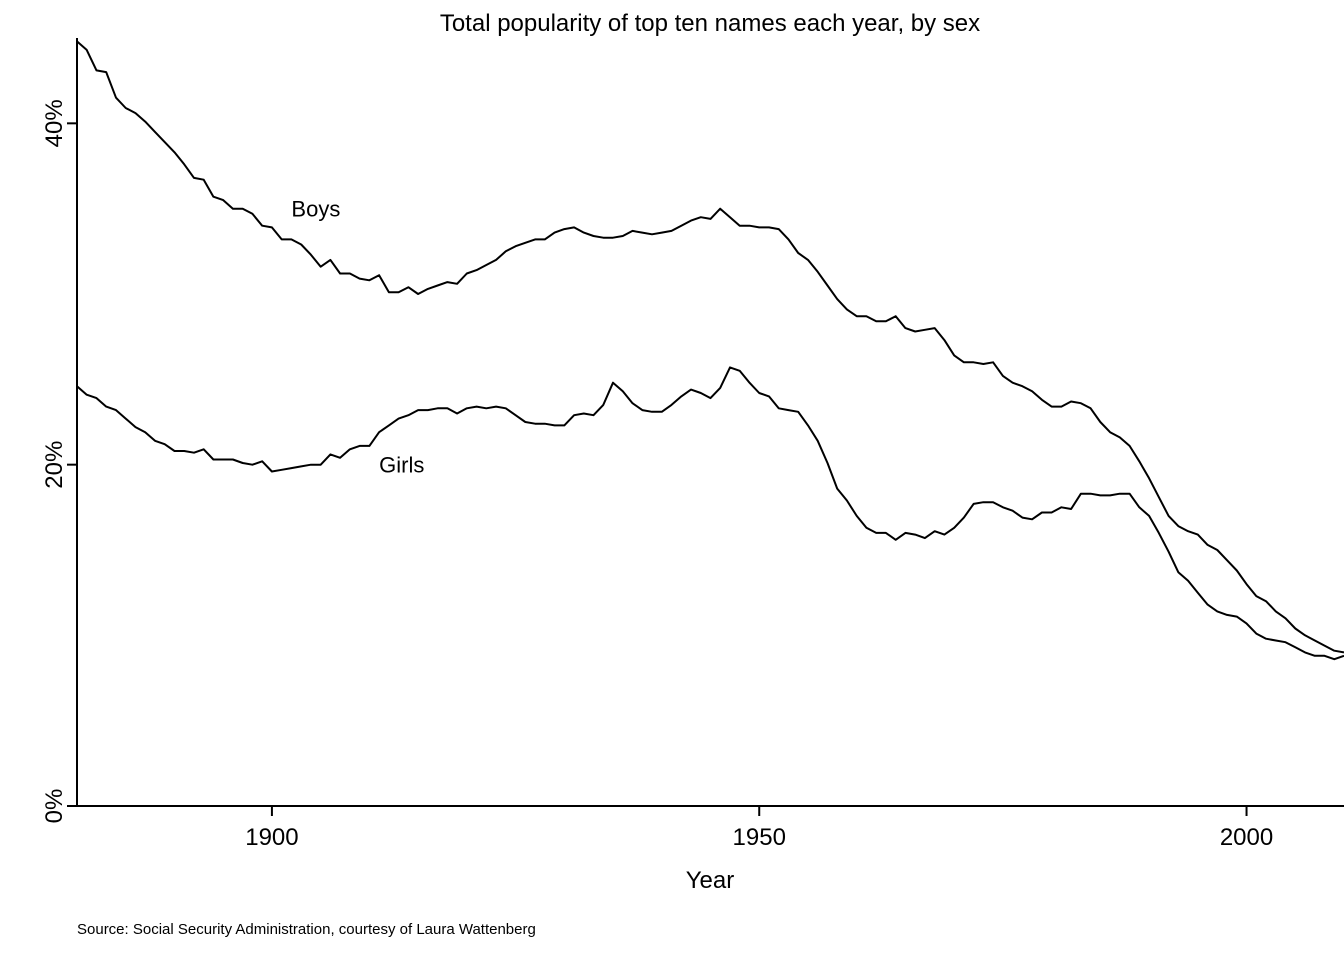 This screenshot has height=960, width=1344. I want to click on x-axis-ticks: 1900 1950 2000, so click(759, 828).